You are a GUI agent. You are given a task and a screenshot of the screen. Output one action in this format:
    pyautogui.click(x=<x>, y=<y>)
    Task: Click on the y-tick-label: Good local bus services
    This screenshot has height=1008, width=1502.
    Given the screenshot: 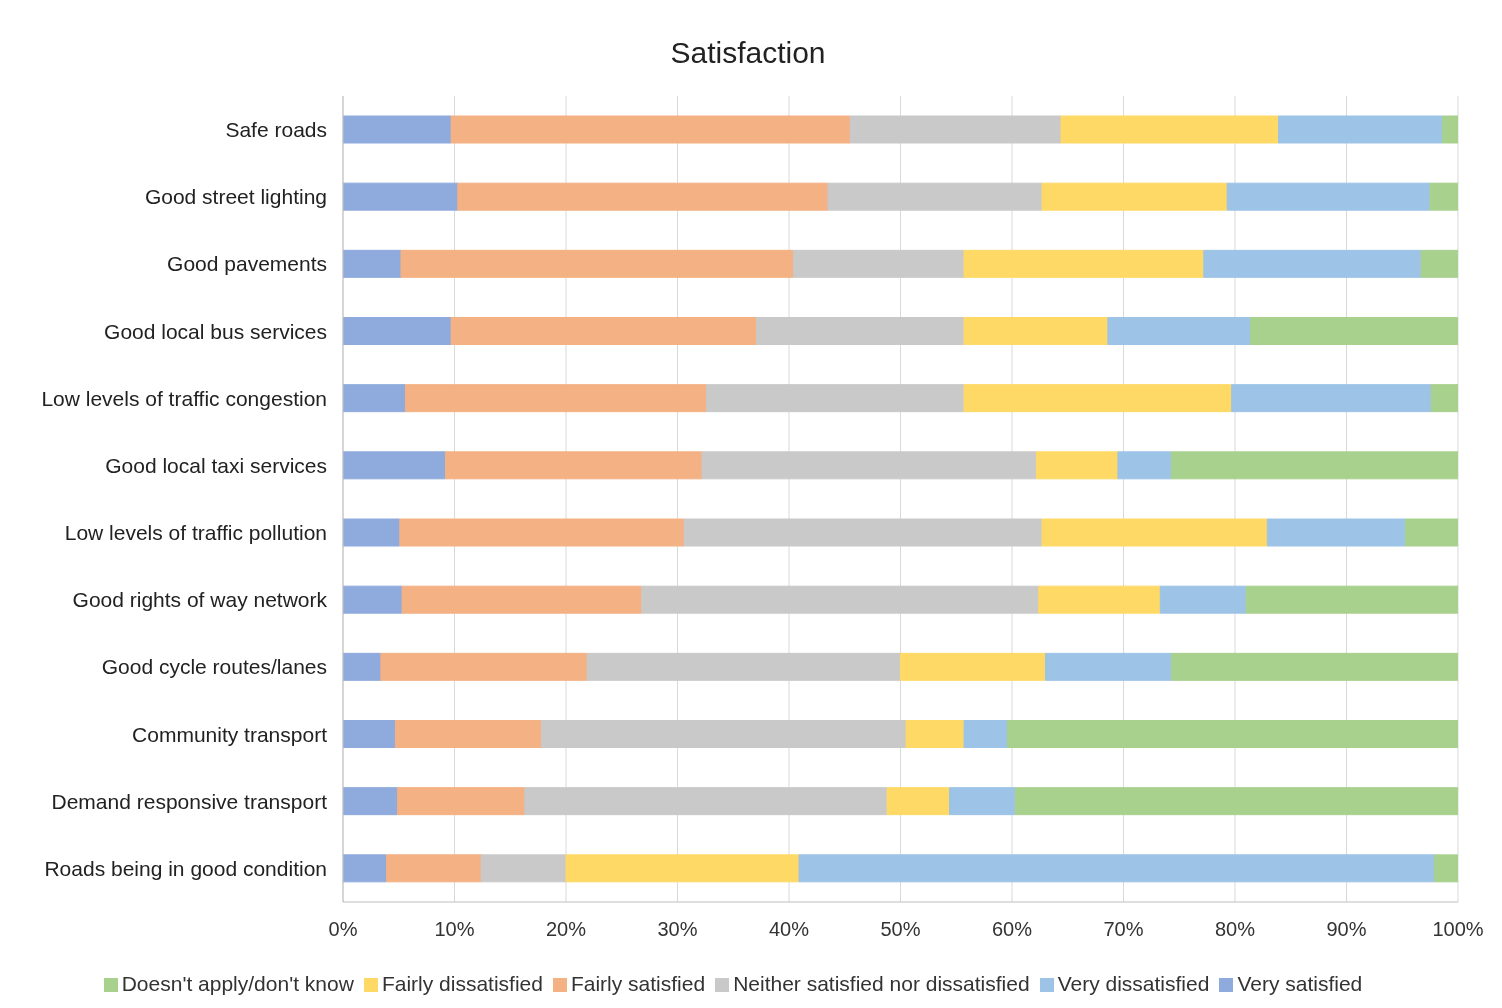 What is the action you would take?
    pyautogui.click(x=215, y=331)
    